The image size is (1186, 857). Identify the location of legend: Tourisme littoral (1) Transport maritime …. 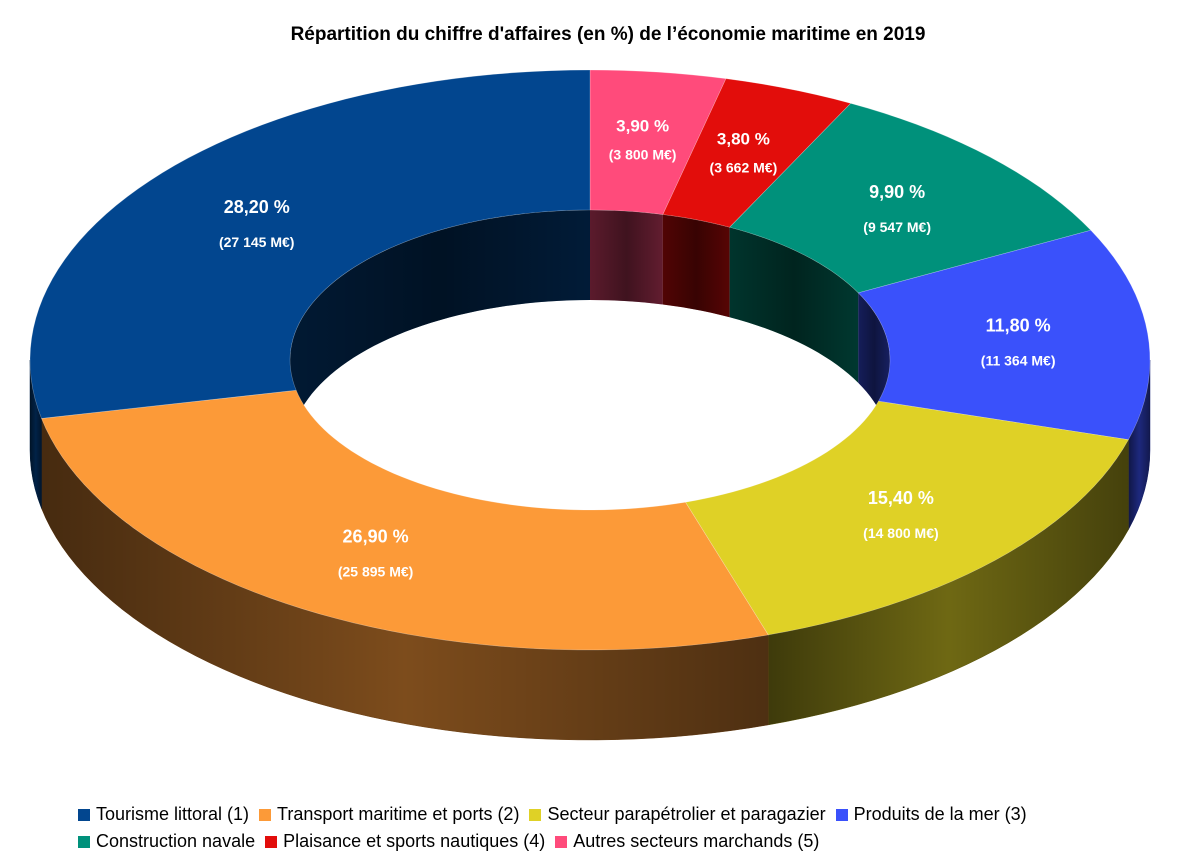
(628, 828).